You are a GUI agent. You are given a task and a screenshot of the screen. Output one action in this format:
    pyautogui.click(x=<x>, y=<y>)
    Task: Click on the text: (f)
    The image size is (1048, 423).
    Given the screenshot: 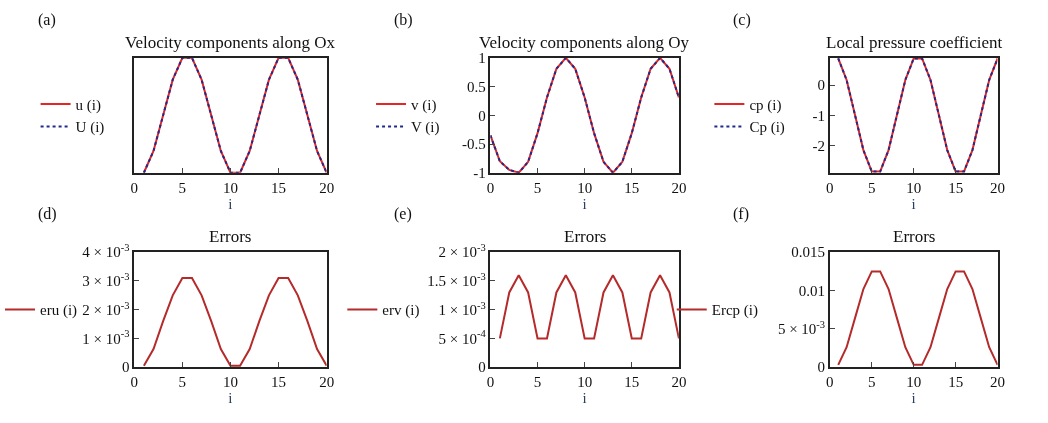 What is the action you would take?
    pyautogui.click(x=741, y=214)
    